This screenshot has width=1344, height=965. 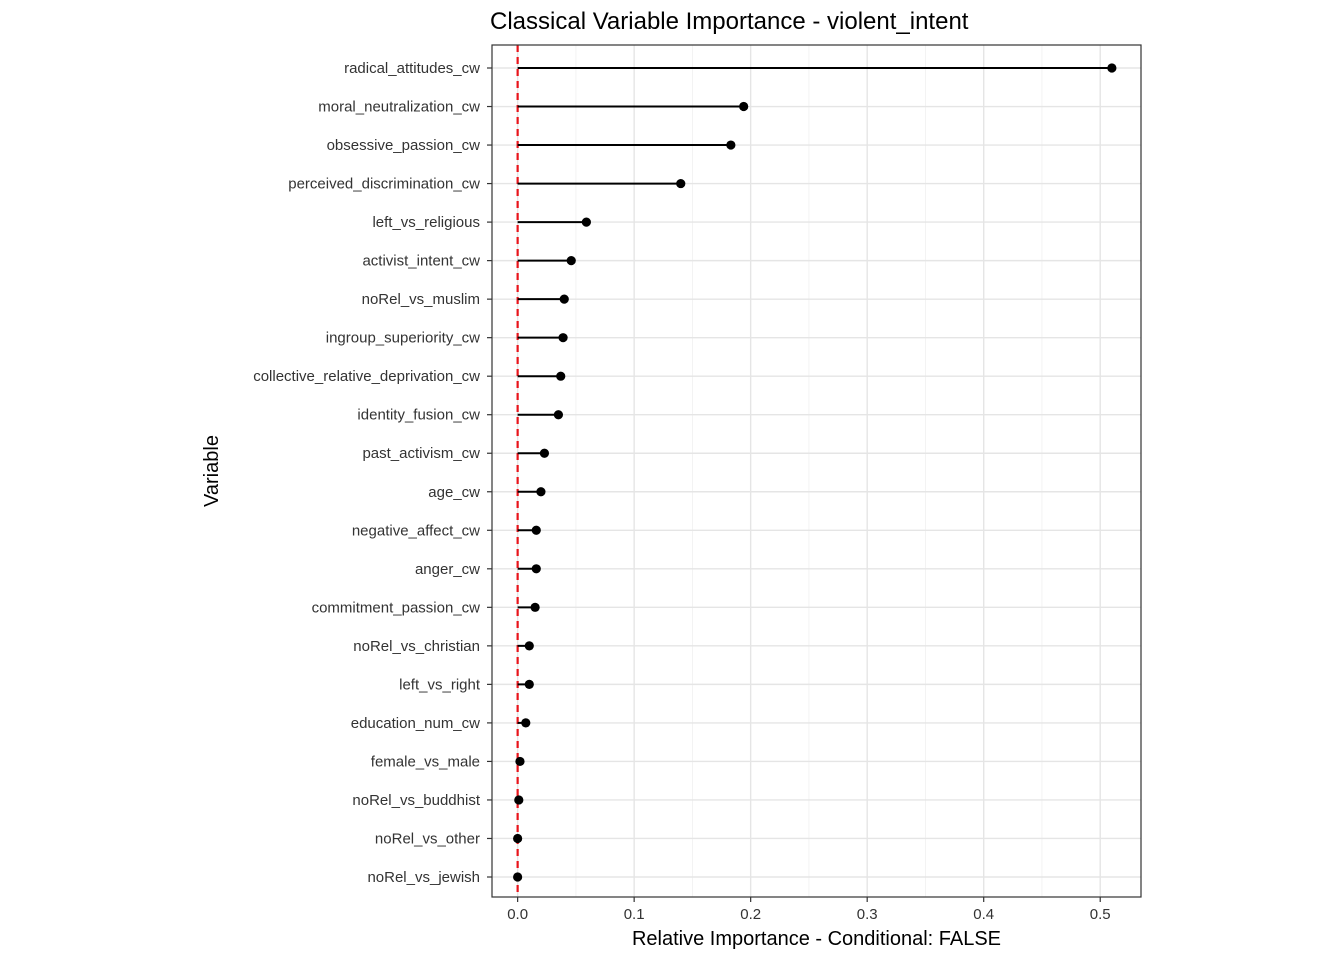 I want to click on y-tick-label: left_vs_right, so click(x=440, y=684).